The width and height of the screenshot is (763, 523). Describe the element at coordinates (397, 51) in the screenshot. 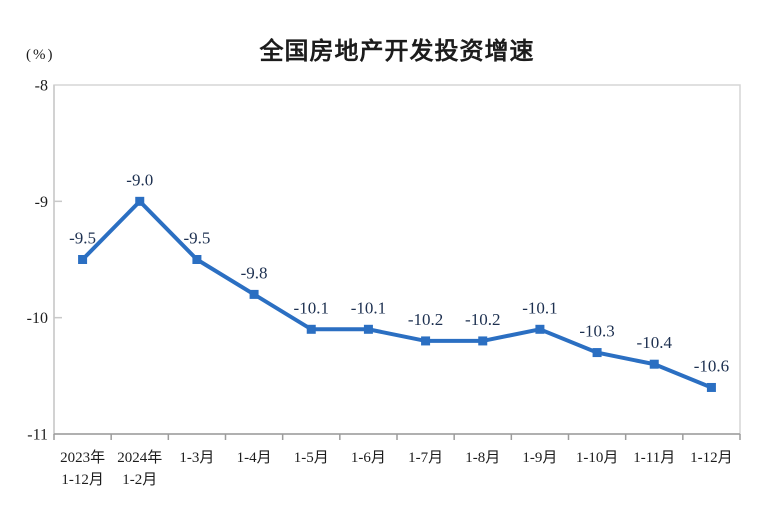

I see `chart-title: 全国房地产开发投资增速` at that location.